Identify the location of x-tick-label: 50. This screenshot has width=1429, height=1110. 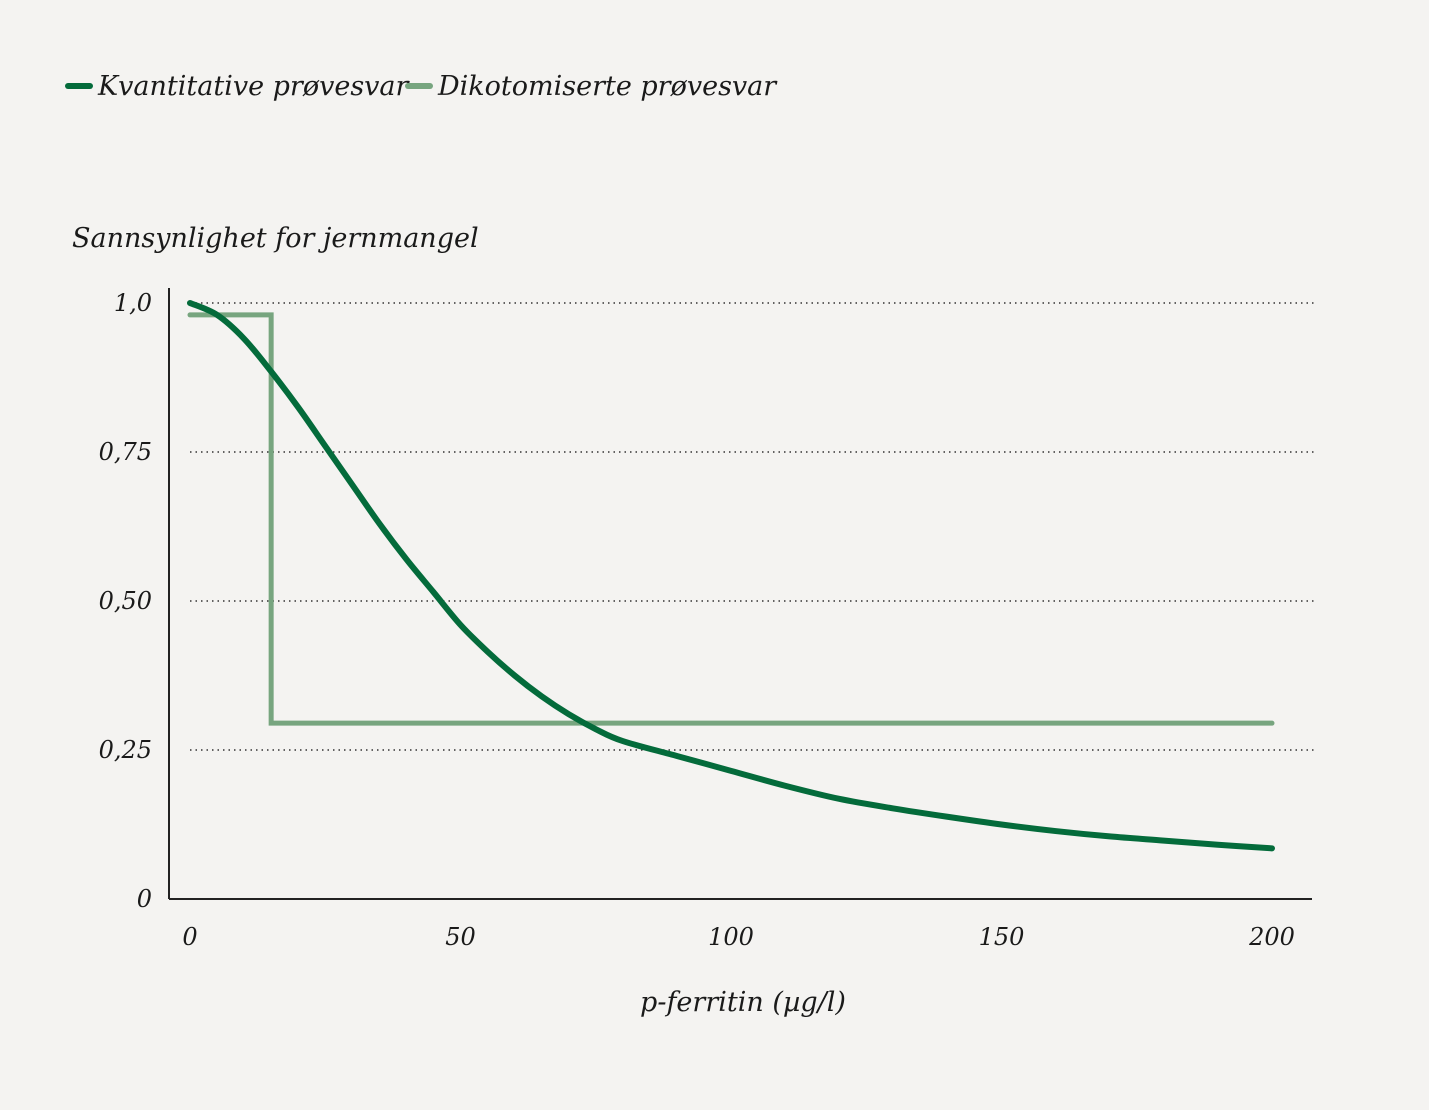
(460, 937).